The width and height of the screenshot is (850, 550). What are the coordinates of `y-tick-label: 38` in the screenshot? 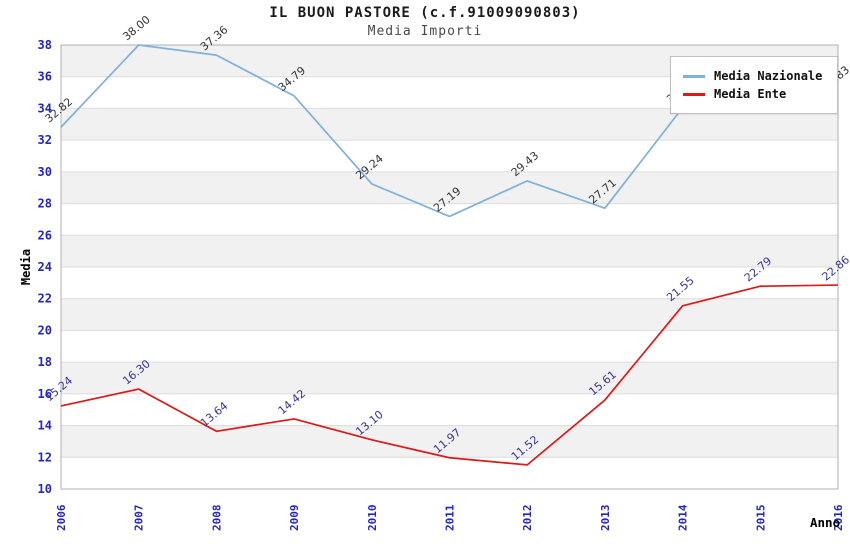 It's located at (45, 45).